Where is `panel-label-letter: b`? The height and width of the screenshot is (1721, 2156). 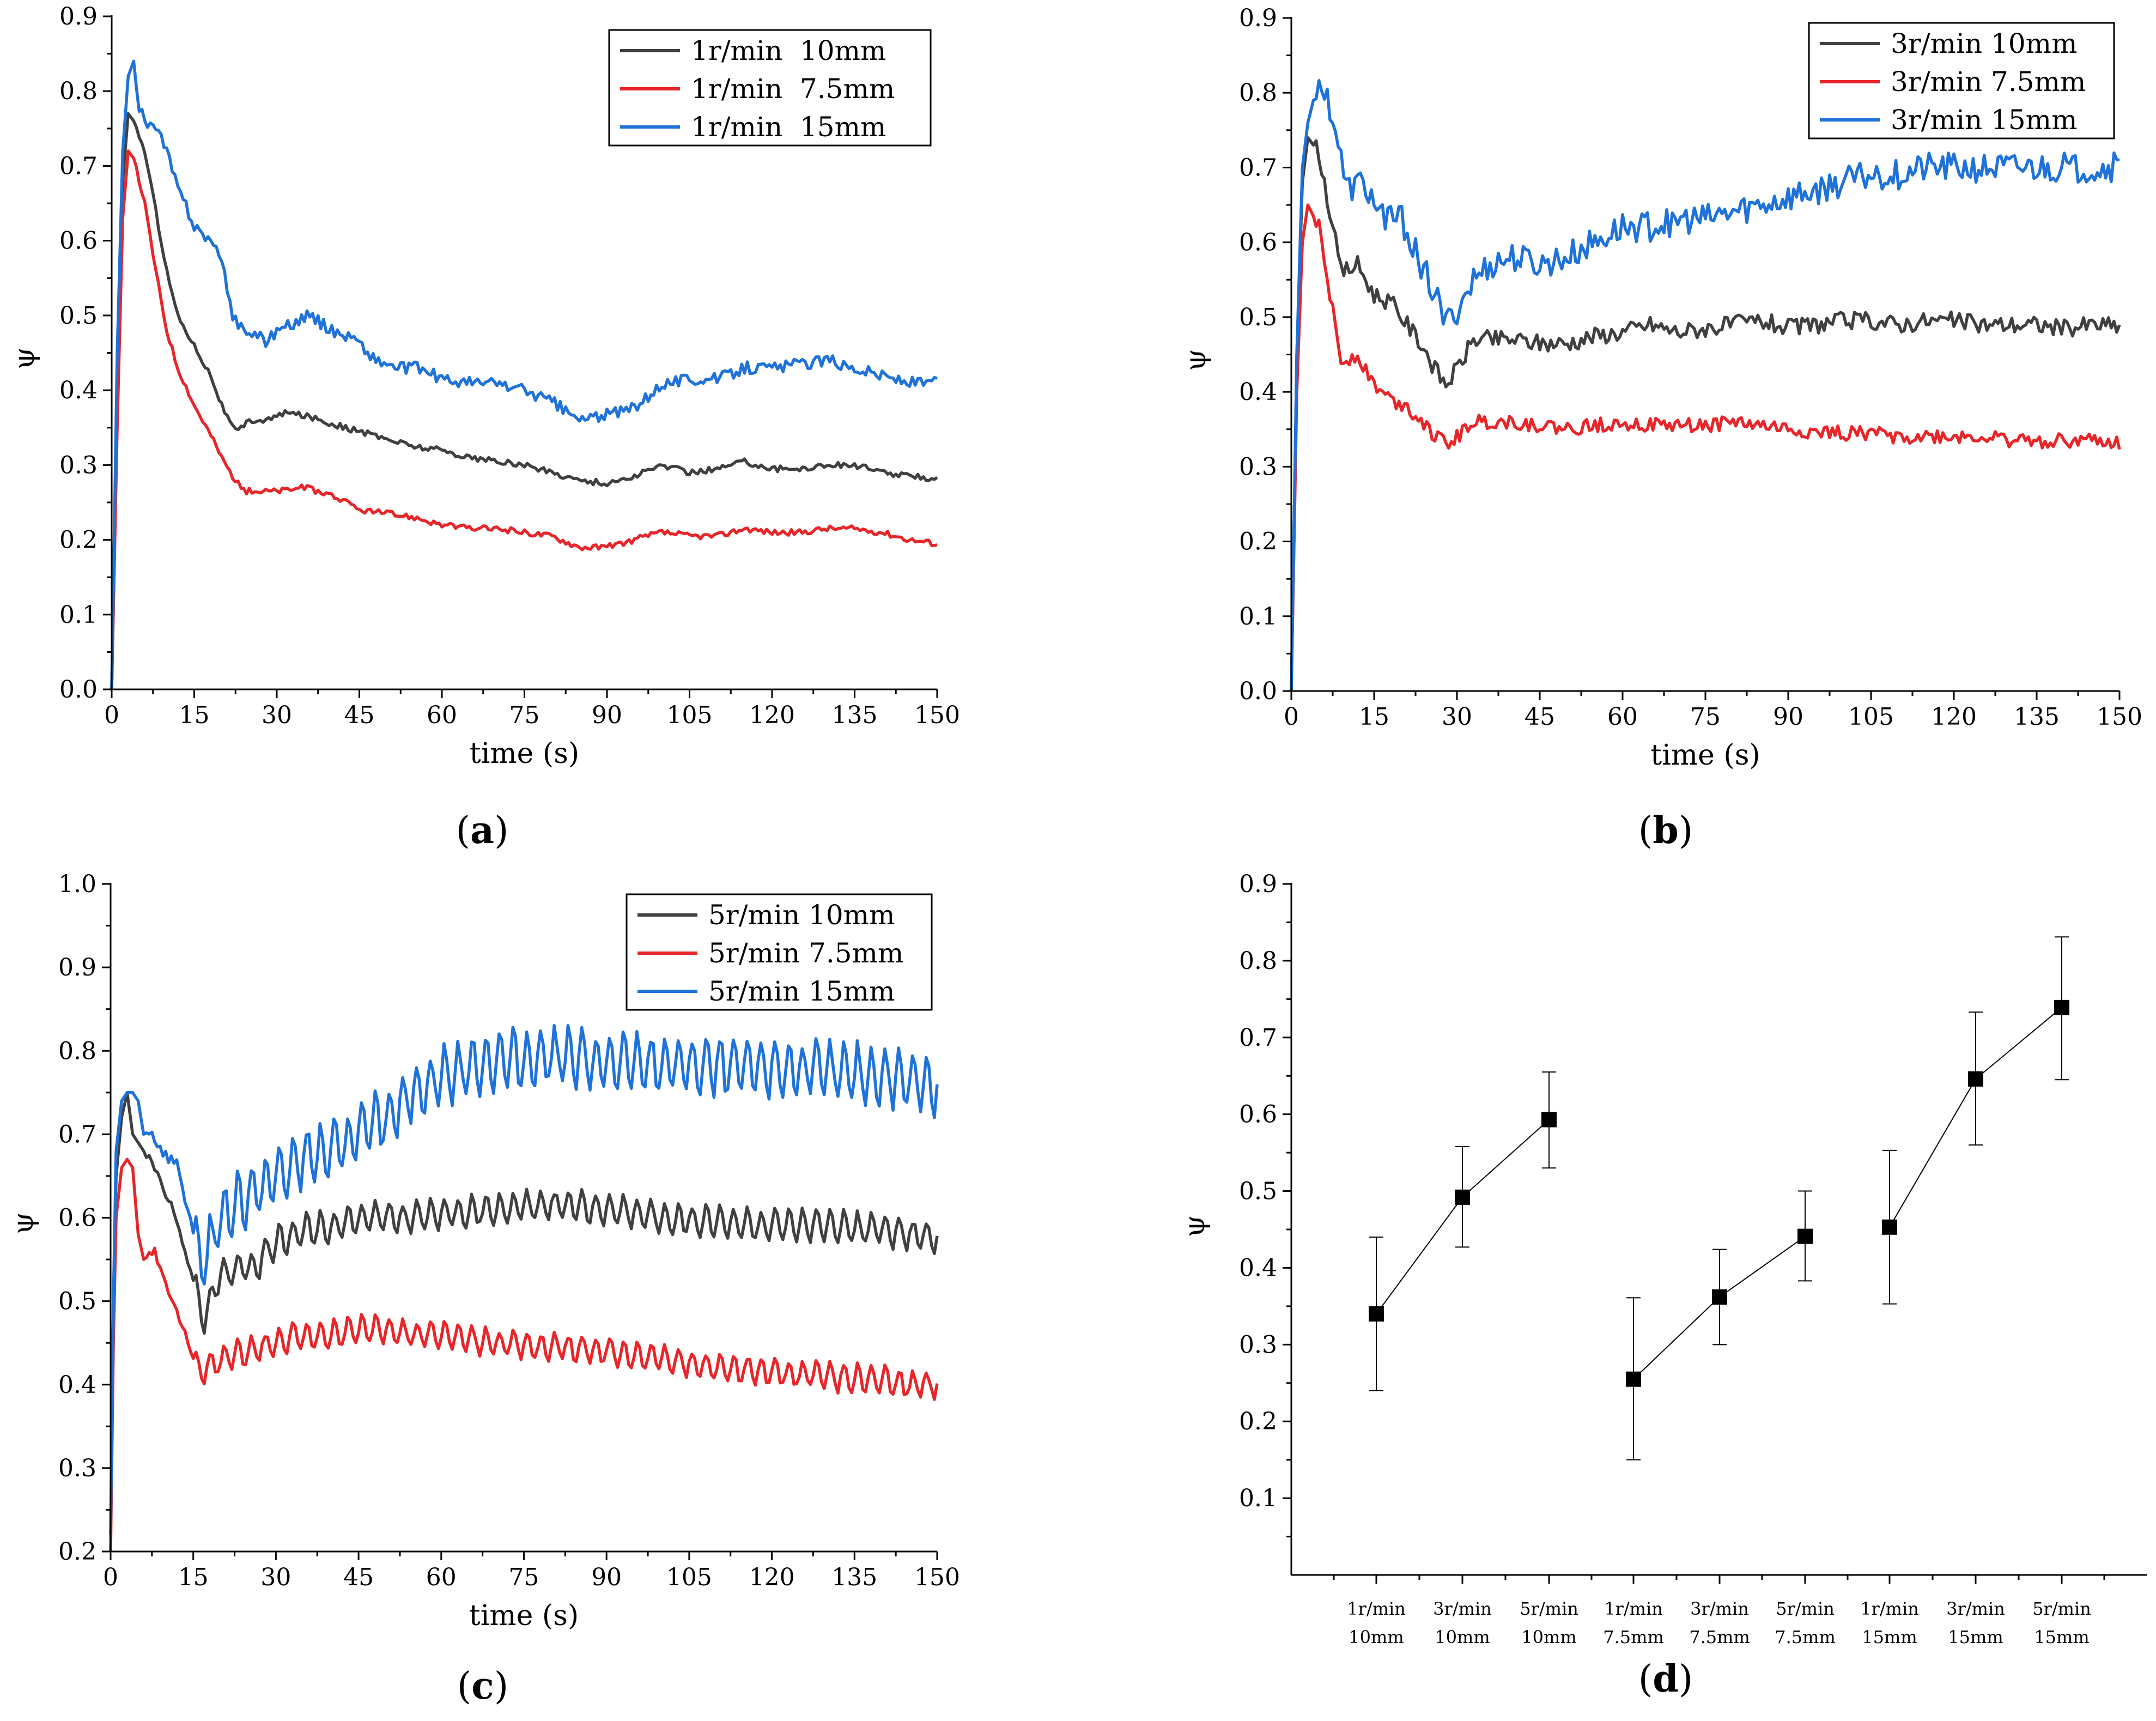 panel-label-letter: b is located at coordinates (1666, 830).